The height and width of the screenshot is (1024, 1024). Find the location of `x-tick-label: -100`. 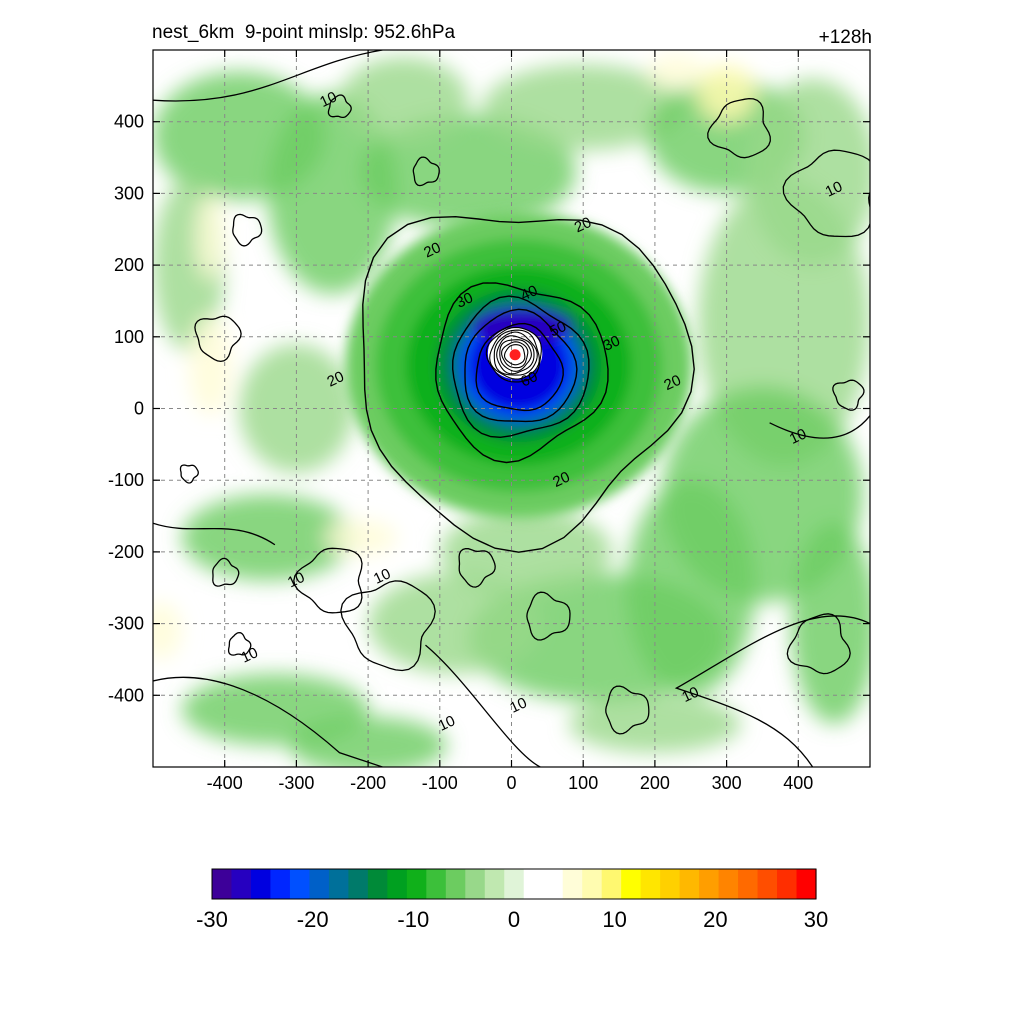

x-tick-label: -100 is located at coordinates (440, 783).